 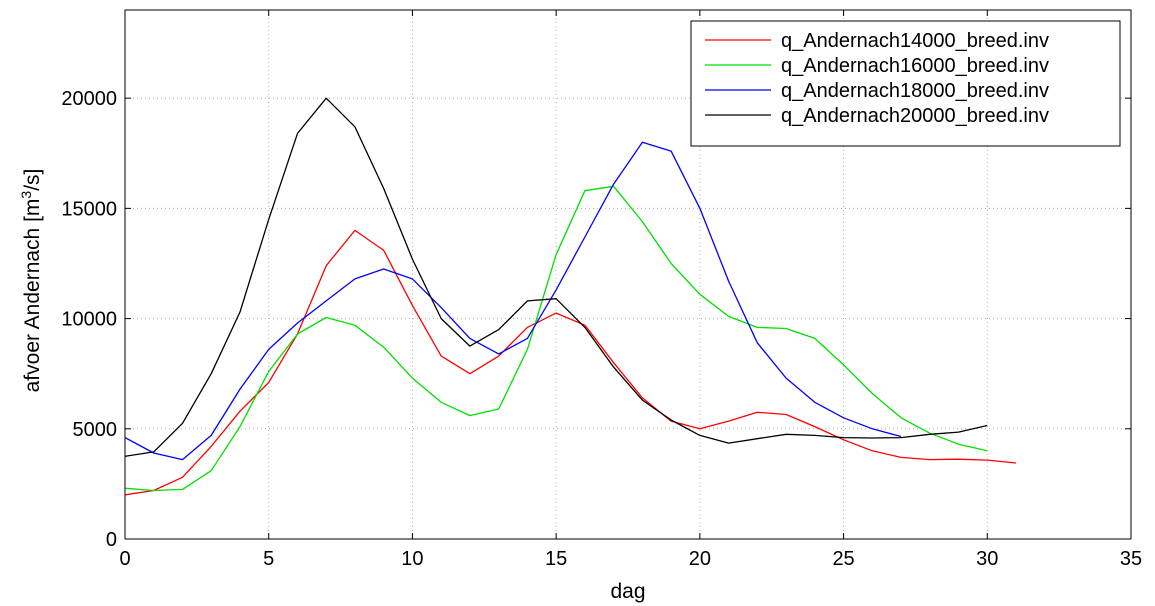 I want to click on x-tick-label: 30, so click(x=987, y=559).